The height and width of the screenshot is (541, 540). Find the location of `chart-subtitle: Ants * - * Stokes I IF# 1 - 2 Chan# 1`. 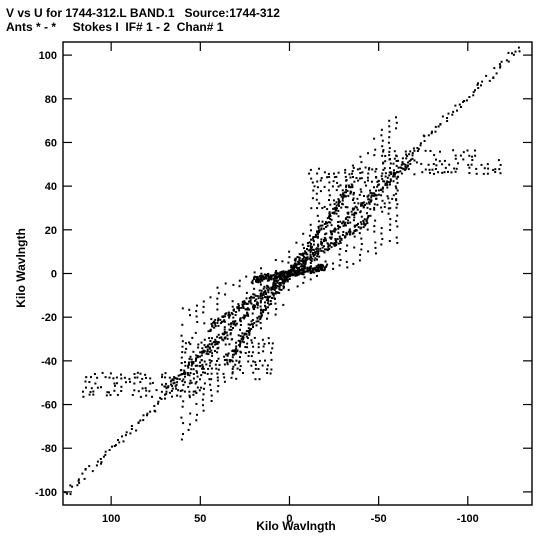

chart-subtitle: Ants * - * Stokes I IF# 1 - 2 Chan# 1 is located at coordinates (115, 27).